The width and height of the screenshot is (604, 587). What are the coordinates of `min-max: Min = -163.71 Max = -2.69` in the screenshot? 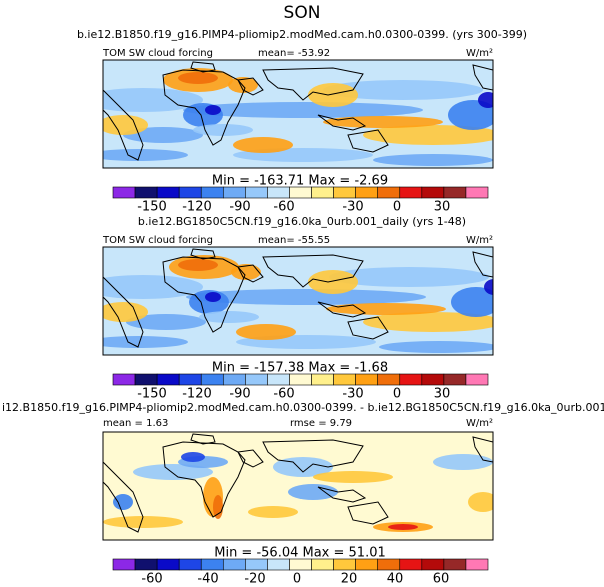 It's located at (300, 181).